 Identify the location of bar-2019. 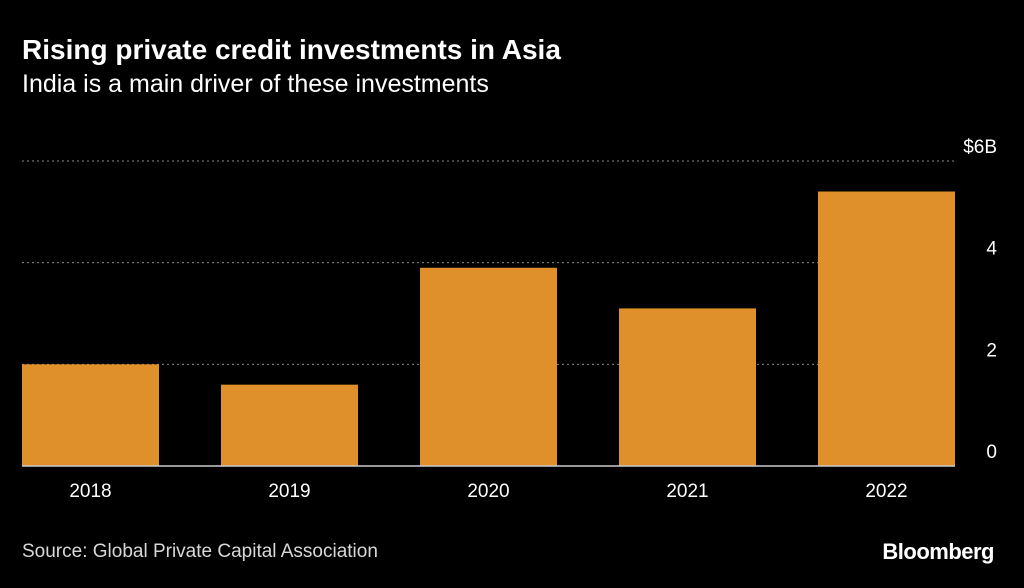
(289, 425).